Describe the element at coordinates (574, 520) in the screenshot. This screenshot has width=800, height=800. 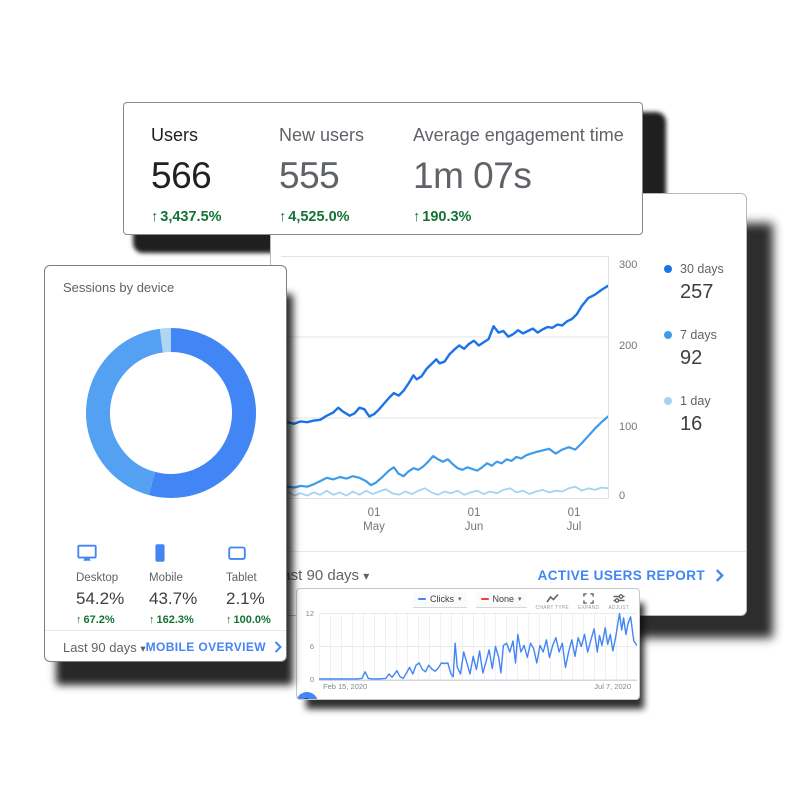
I see `x-tick: 01 Jul` at that location.